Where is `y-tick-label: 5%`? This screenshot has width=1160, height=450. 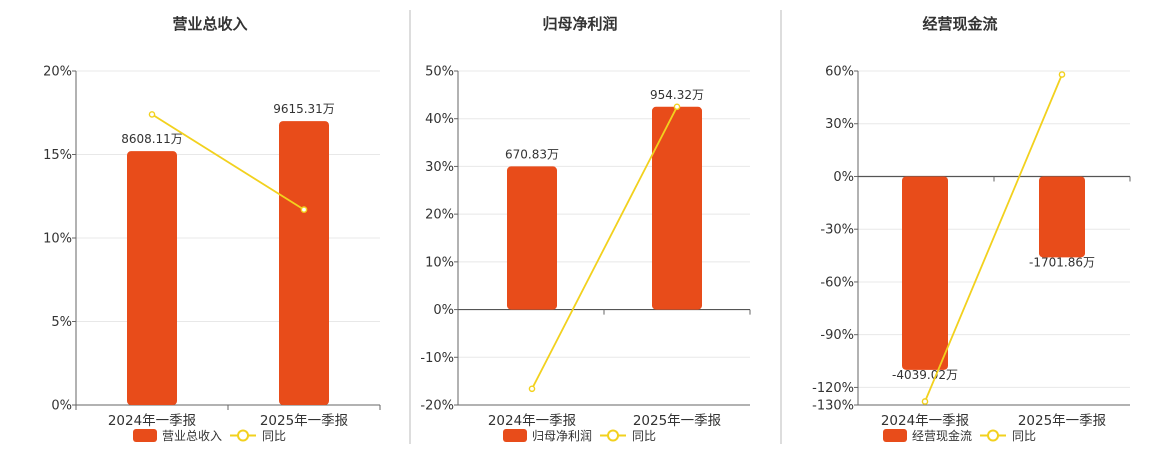 y-tick-label: 5% is located at coordinates (61, 322).